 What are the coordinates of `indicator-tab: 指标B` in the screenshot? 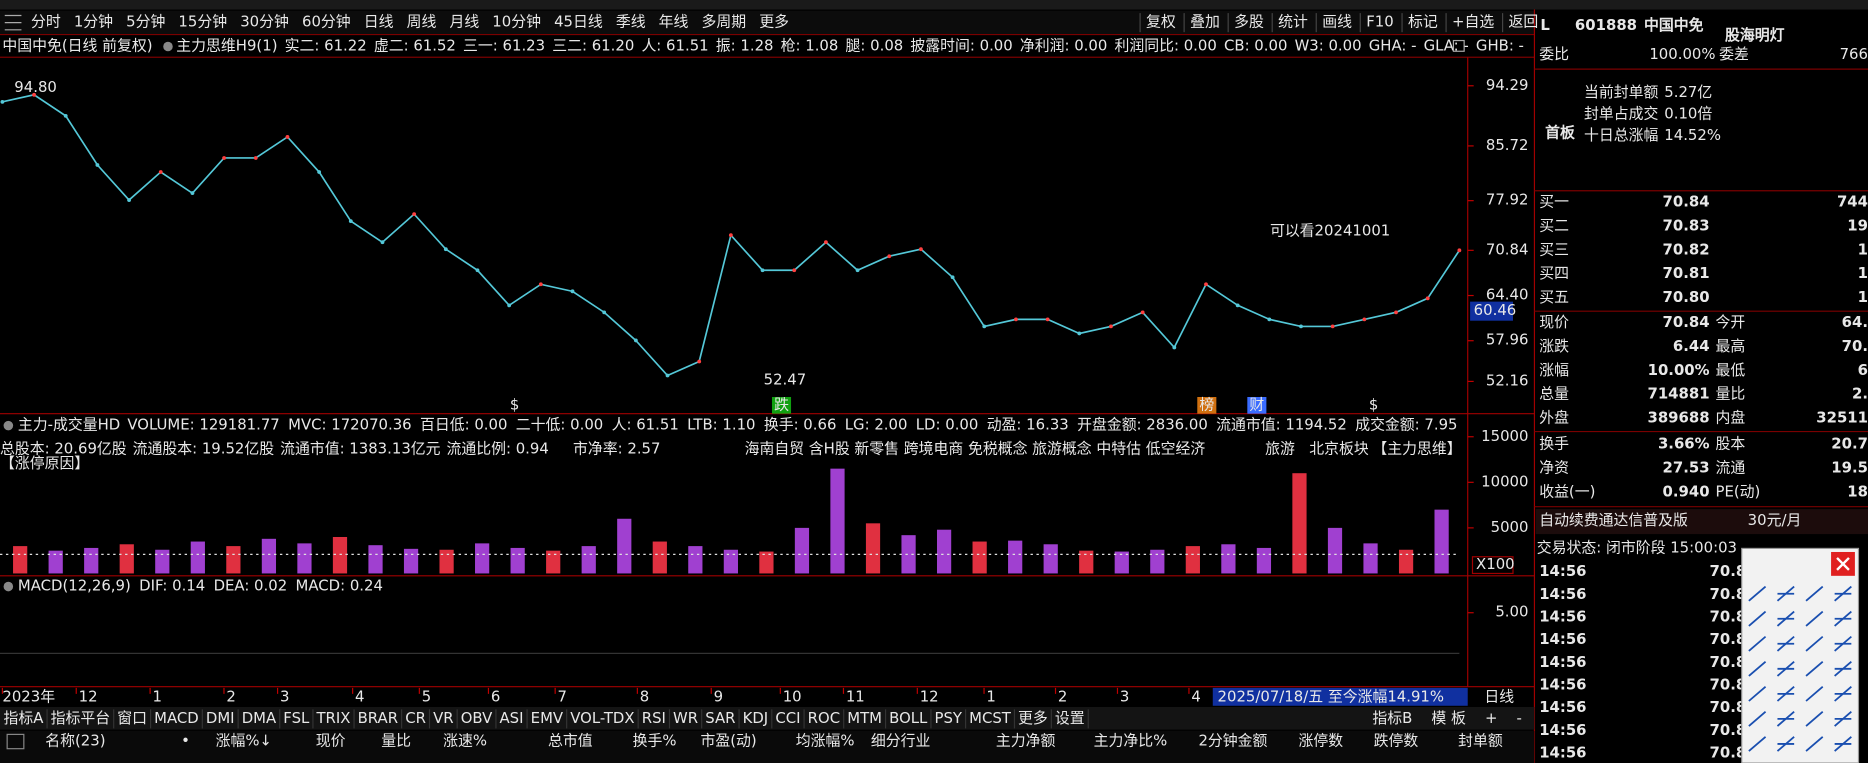 It's located at (1392, 718).